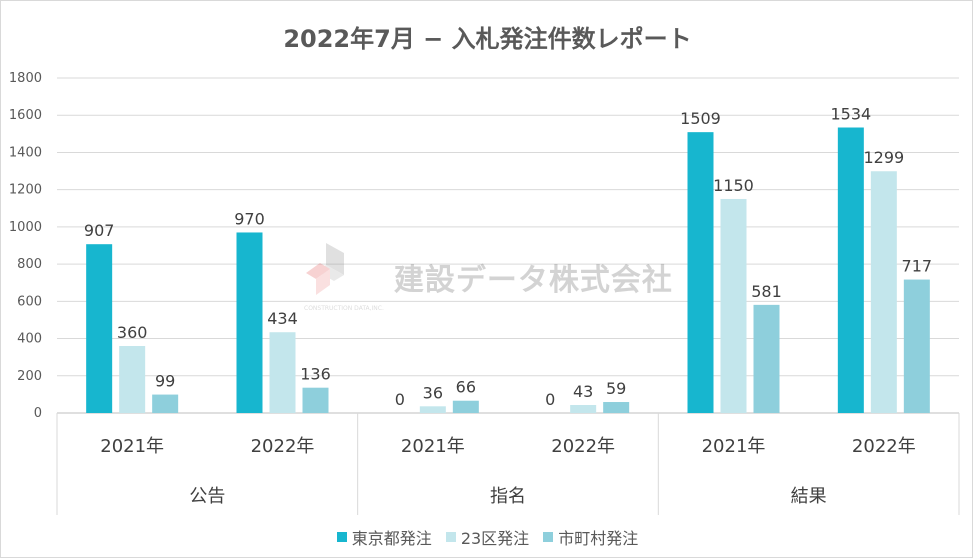 The image size is (973, 559). What do you see at coordinates (38, 413) in the screenshot?
I see `y-tick-label: 0` at bounding box center [38, 413].